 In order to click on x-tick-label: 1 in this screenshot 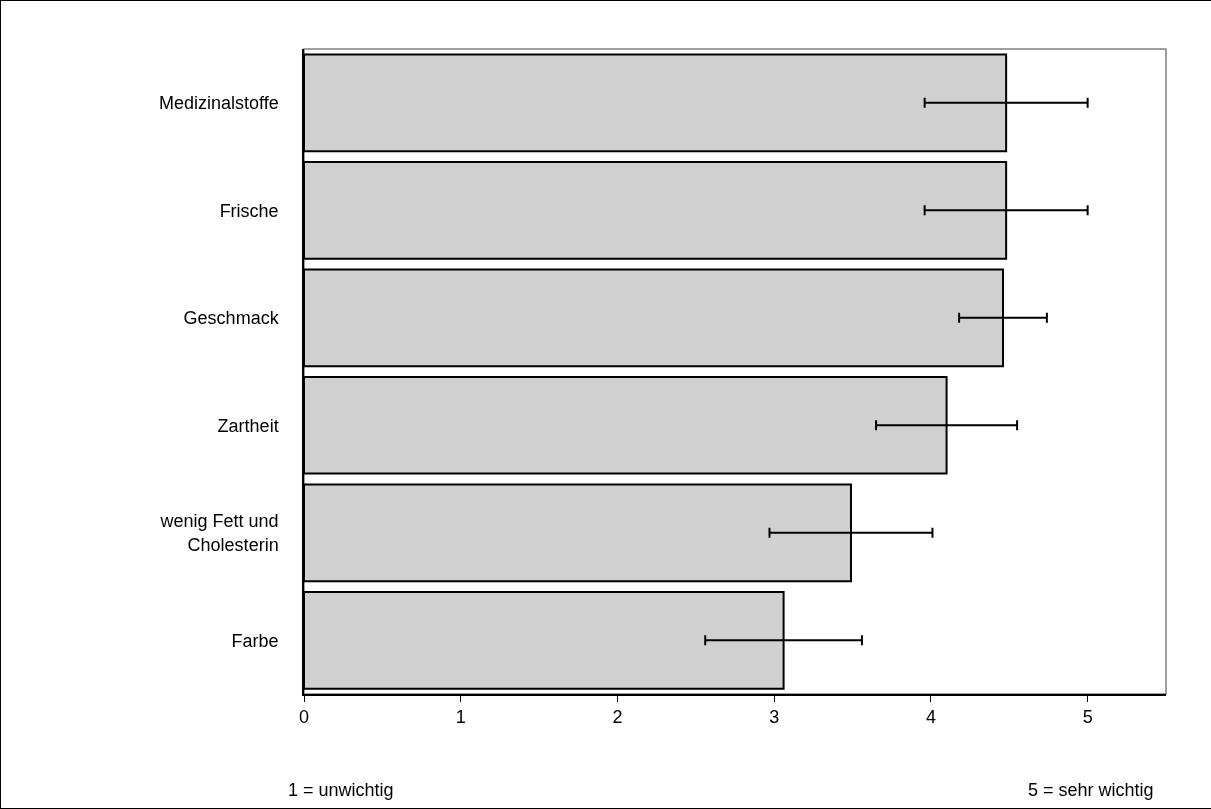, I will do `click(460, 717)`.